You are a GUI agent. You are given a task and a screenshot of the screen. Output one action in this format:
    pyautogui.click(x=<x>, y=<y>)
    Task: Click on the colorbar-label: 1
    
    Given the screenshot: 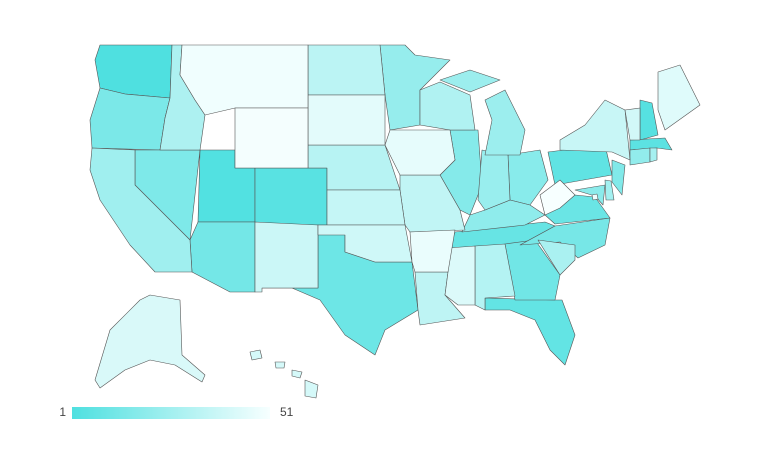 What is the action you would take?
    pyautogui.click(x=62, y=412)
    